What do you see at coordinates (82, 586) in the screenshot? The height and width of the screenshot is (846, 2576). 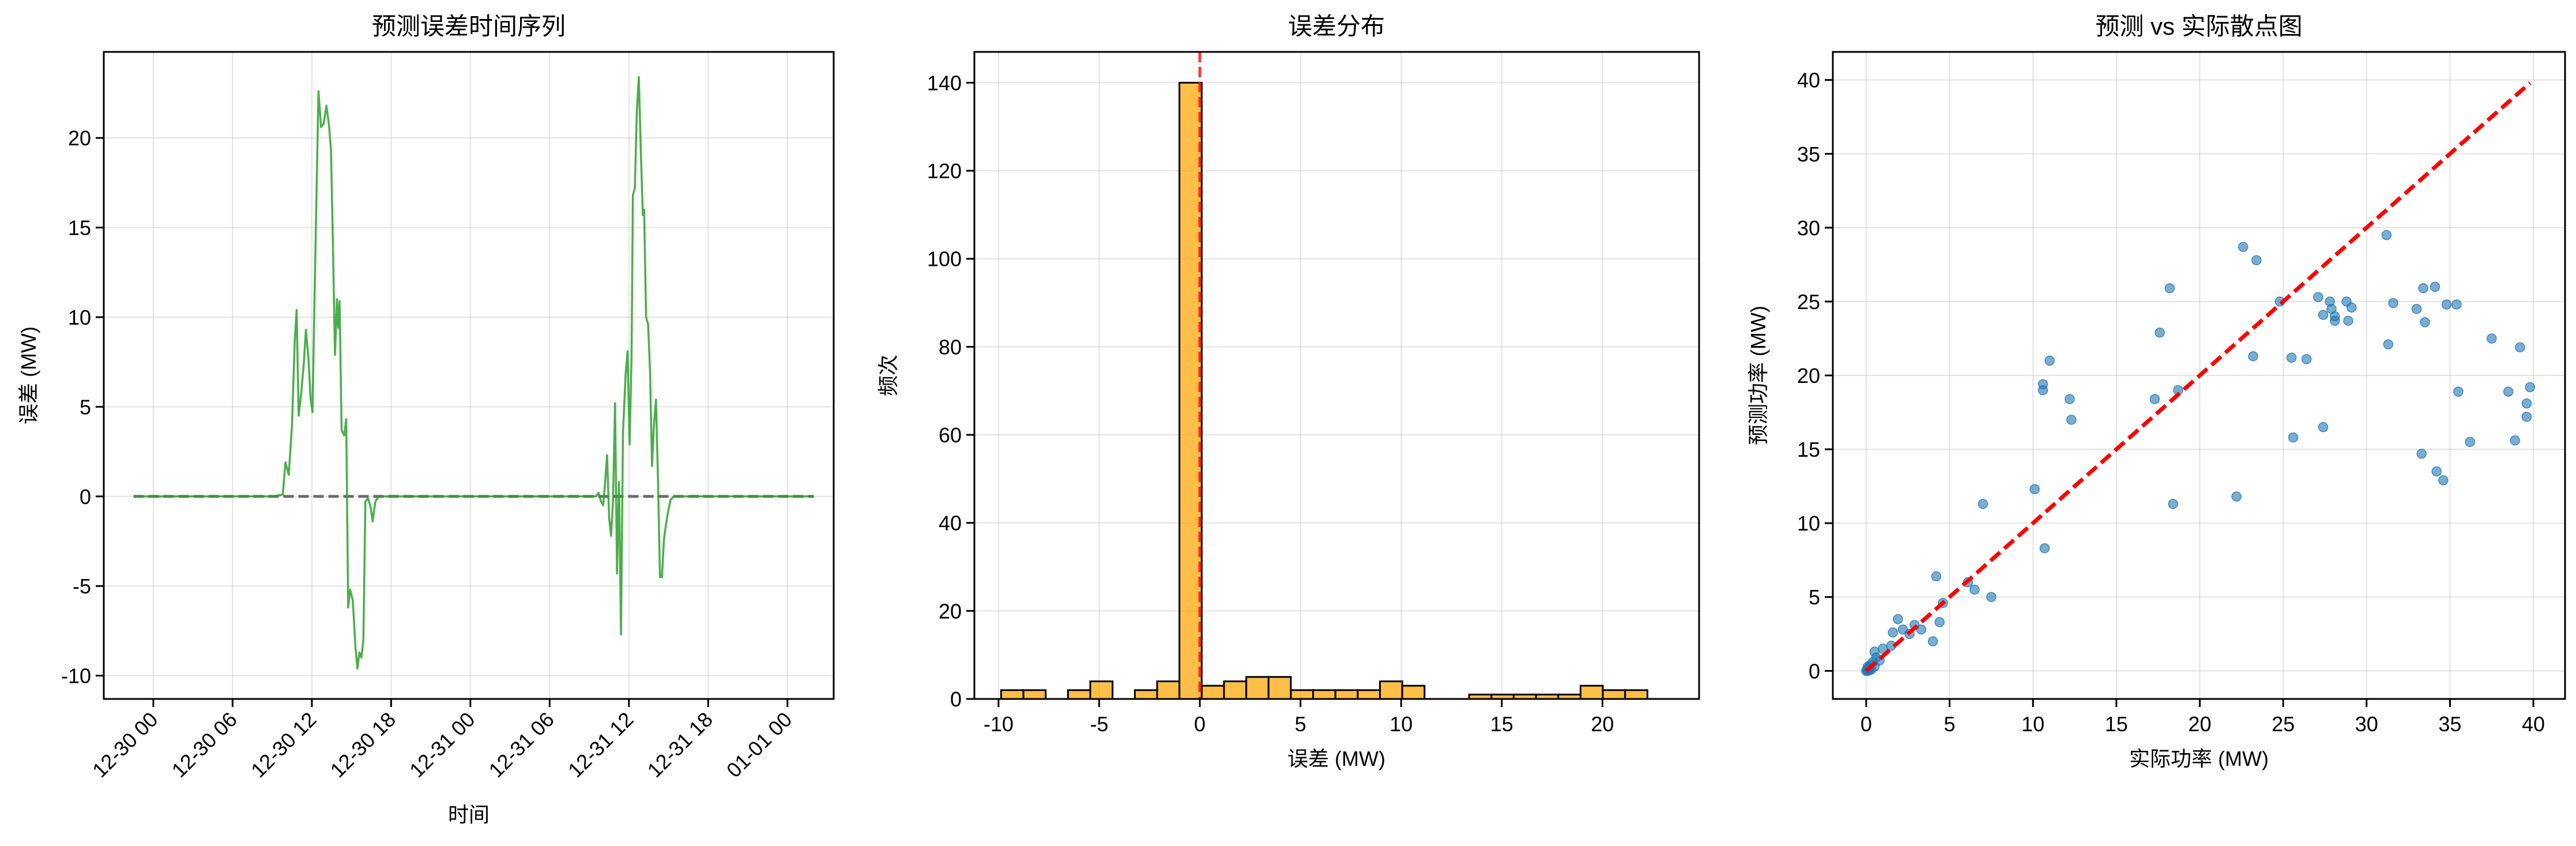 I see `y-tick-label: -5` at bounding box center [82, 586].